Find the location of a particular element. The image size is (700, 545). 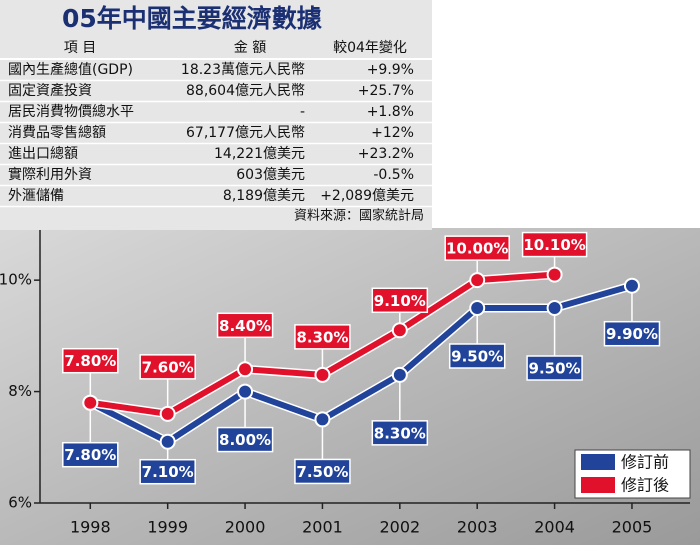

value-label: 9.90% is located at coordinates (632, 334).